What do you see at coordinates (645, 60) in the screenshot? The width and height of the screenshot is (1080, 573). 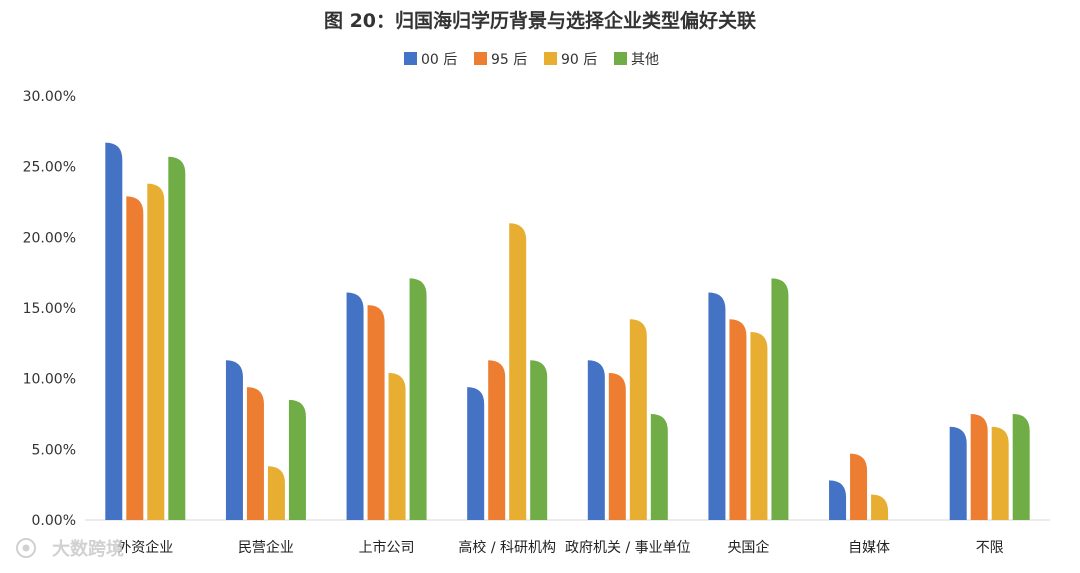 I see `legend-label: 其他` at bounding box center [645, 60].